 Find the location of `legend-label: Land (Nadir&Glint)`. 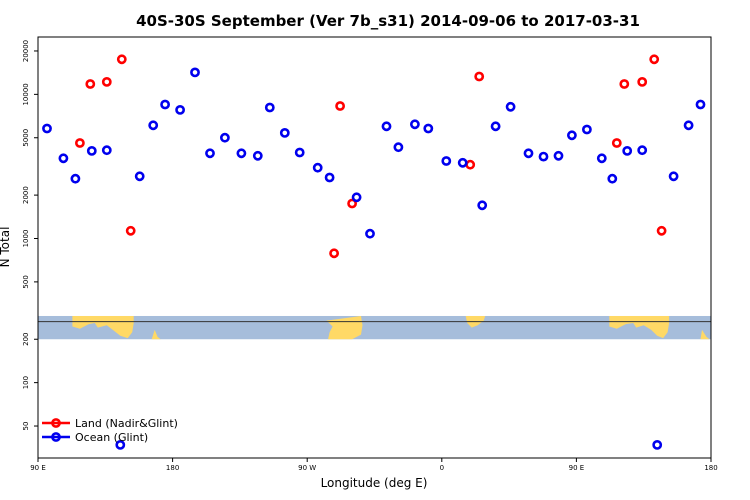

legend-label: Land (Nadir&Glint) is located at coordinates (126, 423).